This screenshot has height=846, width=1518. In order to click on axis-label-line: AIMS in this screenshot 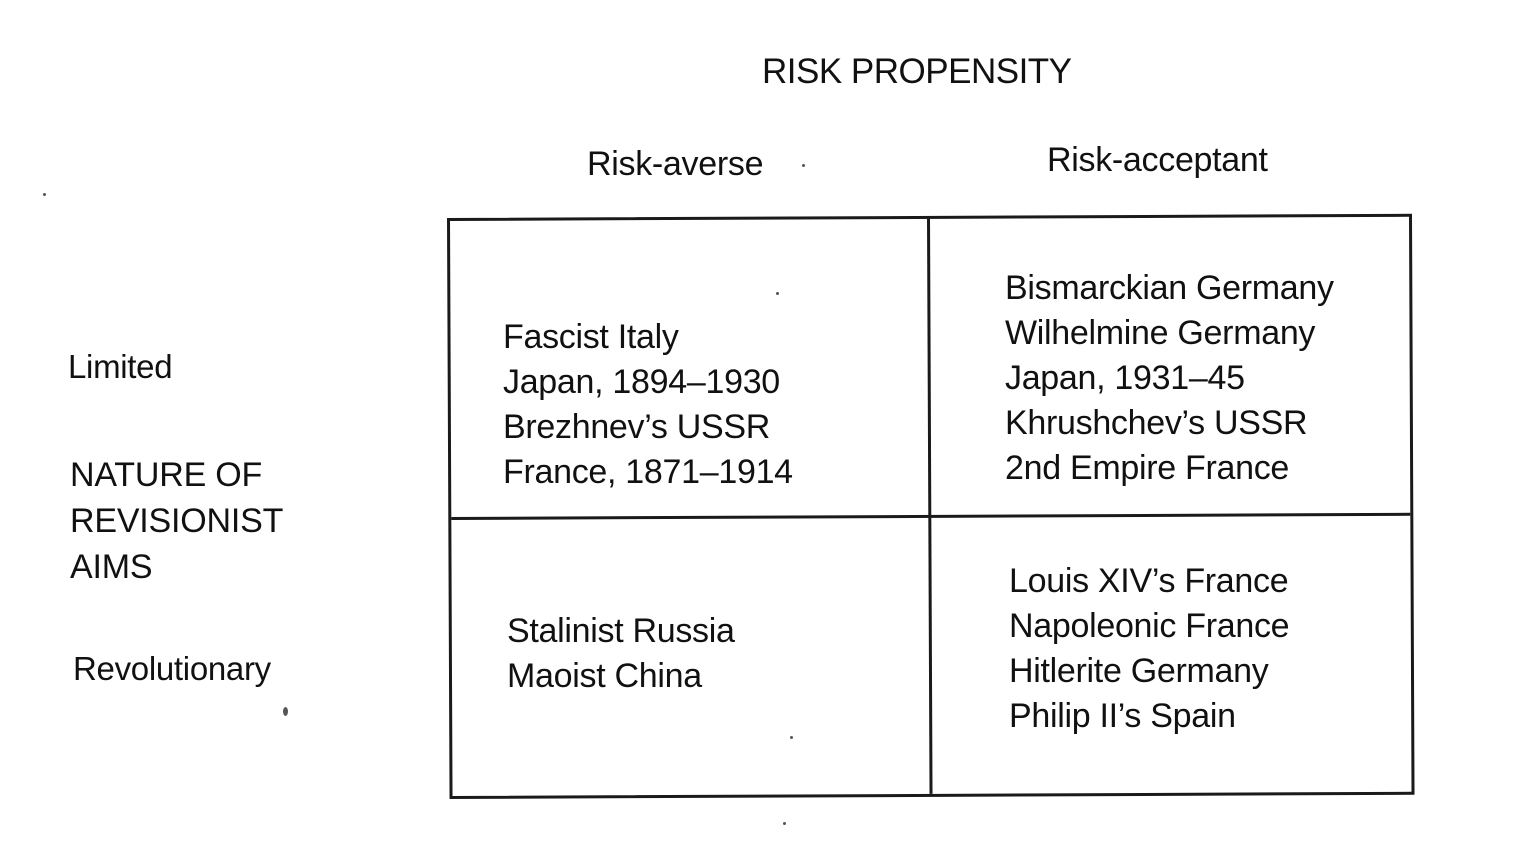, I will do `click(111, 567)`.